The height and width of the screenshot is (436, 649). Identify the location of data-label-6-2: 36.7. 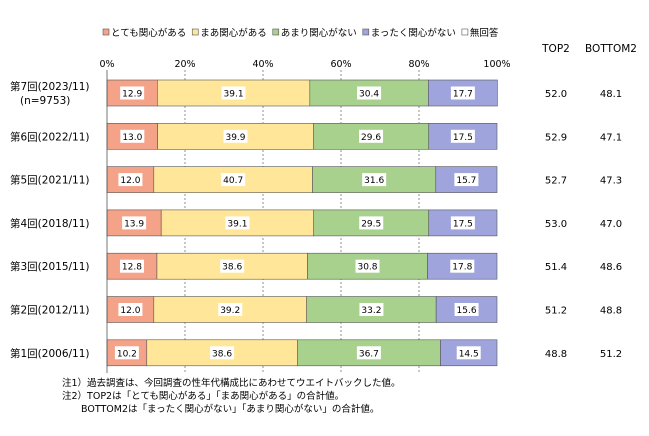
(369, 354).